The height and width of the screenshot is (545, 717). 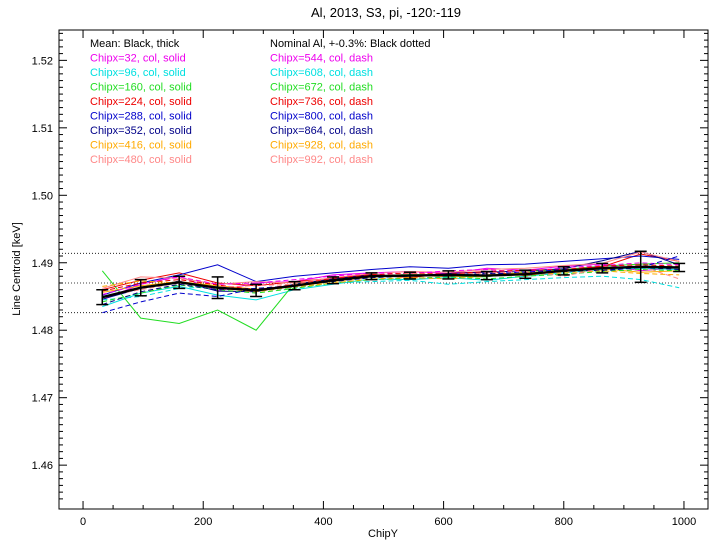 What do you see at coordinates (443, 522) in the screenshot?
I see `x-tick-label: 600` at bounding box center [443, 522].